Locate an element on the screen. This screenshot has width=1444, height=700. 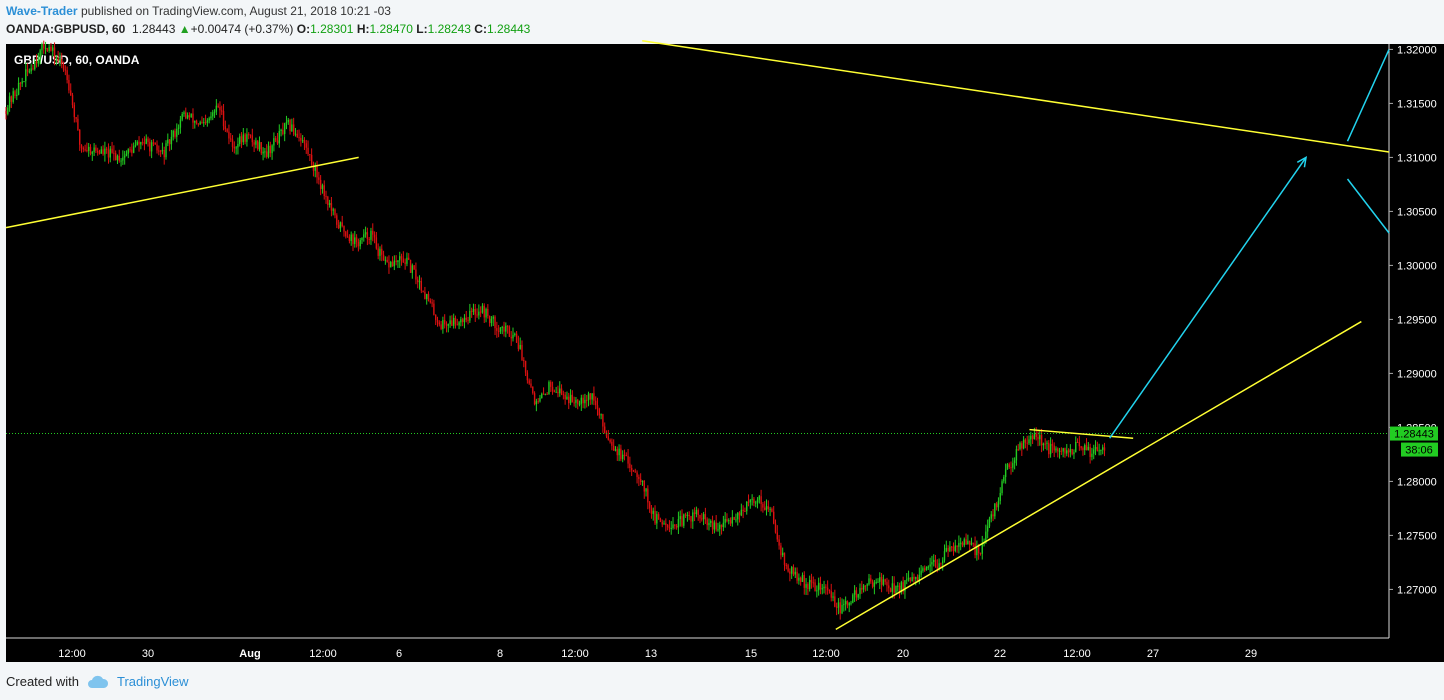
y-tick-label: 1.30500 is located at coordinates (1417, 212).